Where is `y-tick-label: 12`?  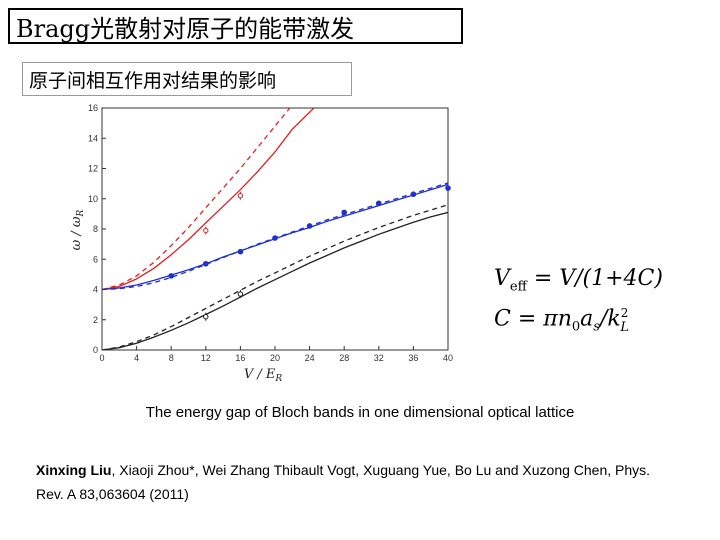
y-tick-label: 12 is located at coordinates (93, 169).